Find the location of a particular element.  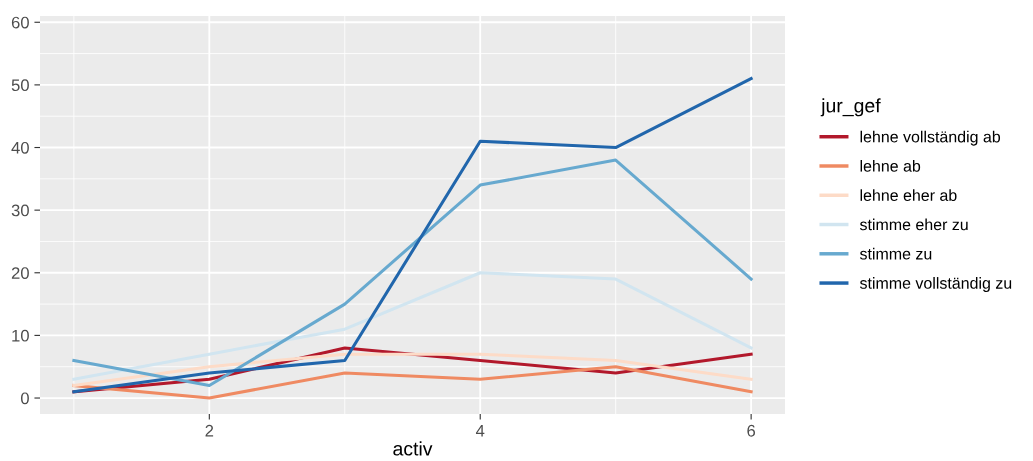

y-tick-label: 10 is located at coordinates (20, 335).